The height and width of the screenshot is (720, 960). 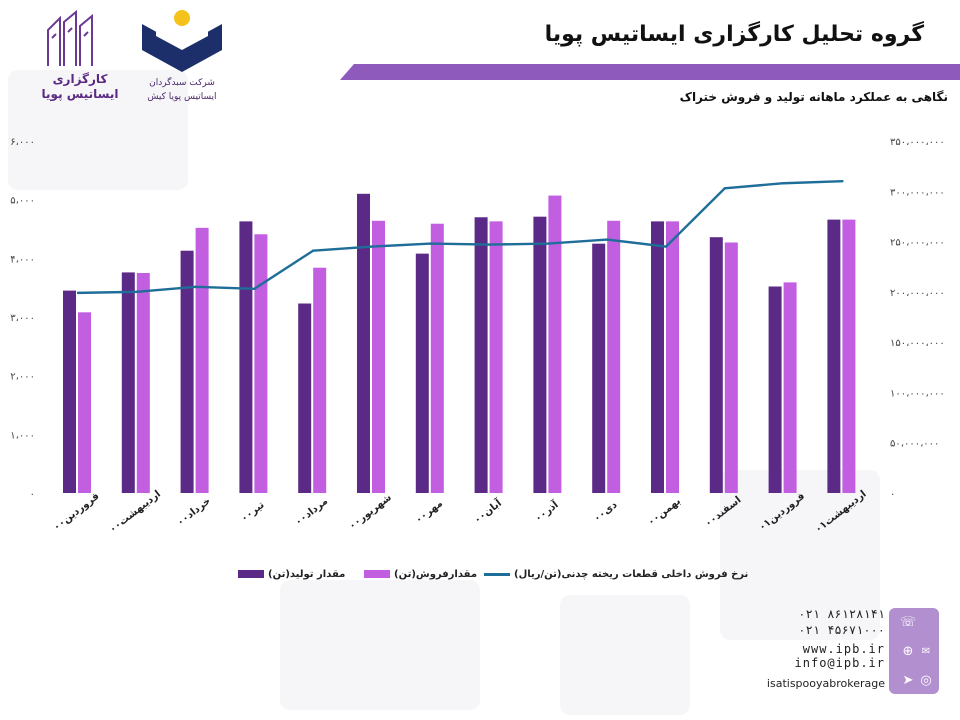 I want to click on portfolio-company-logo: شرکت سبدگردان ایساتیس پویا کیش, so click(x=182, y=61).